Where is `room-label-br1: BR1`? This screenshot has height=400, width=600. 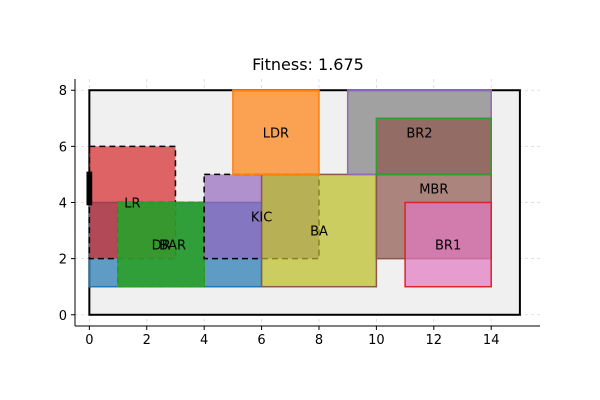 room-label-br1: BR1 is located at coordinates (448, 246).